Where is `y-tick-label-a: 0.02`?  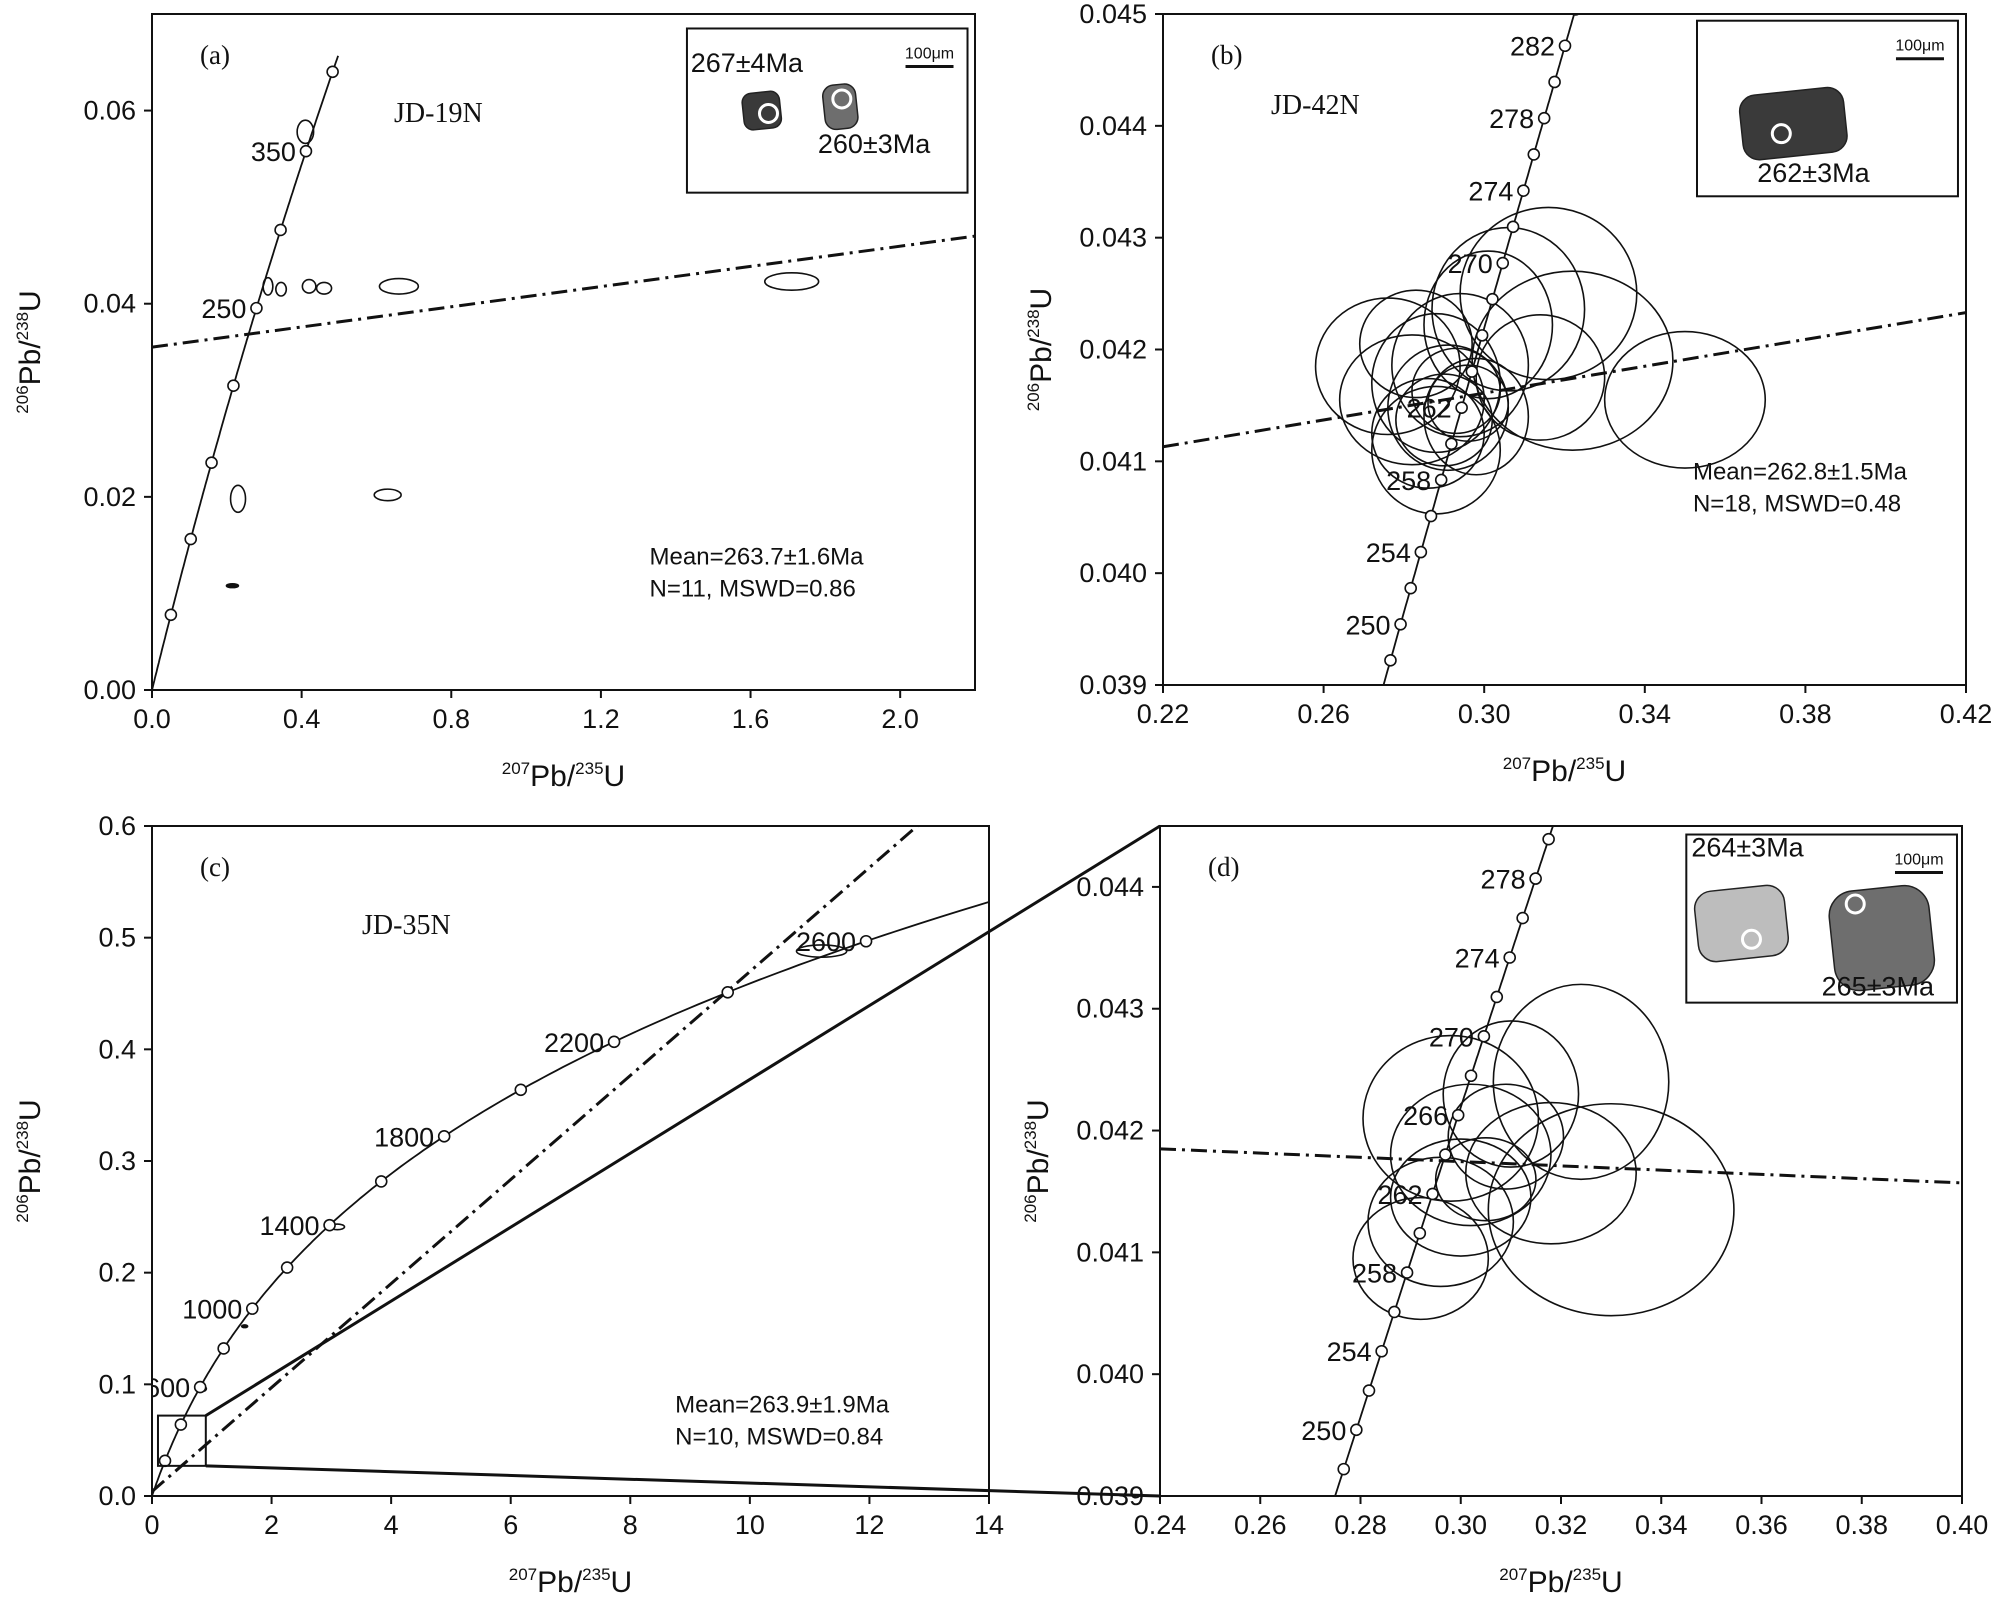
y-tick-label-a: 0.02 is located at coordinates (109, 497).